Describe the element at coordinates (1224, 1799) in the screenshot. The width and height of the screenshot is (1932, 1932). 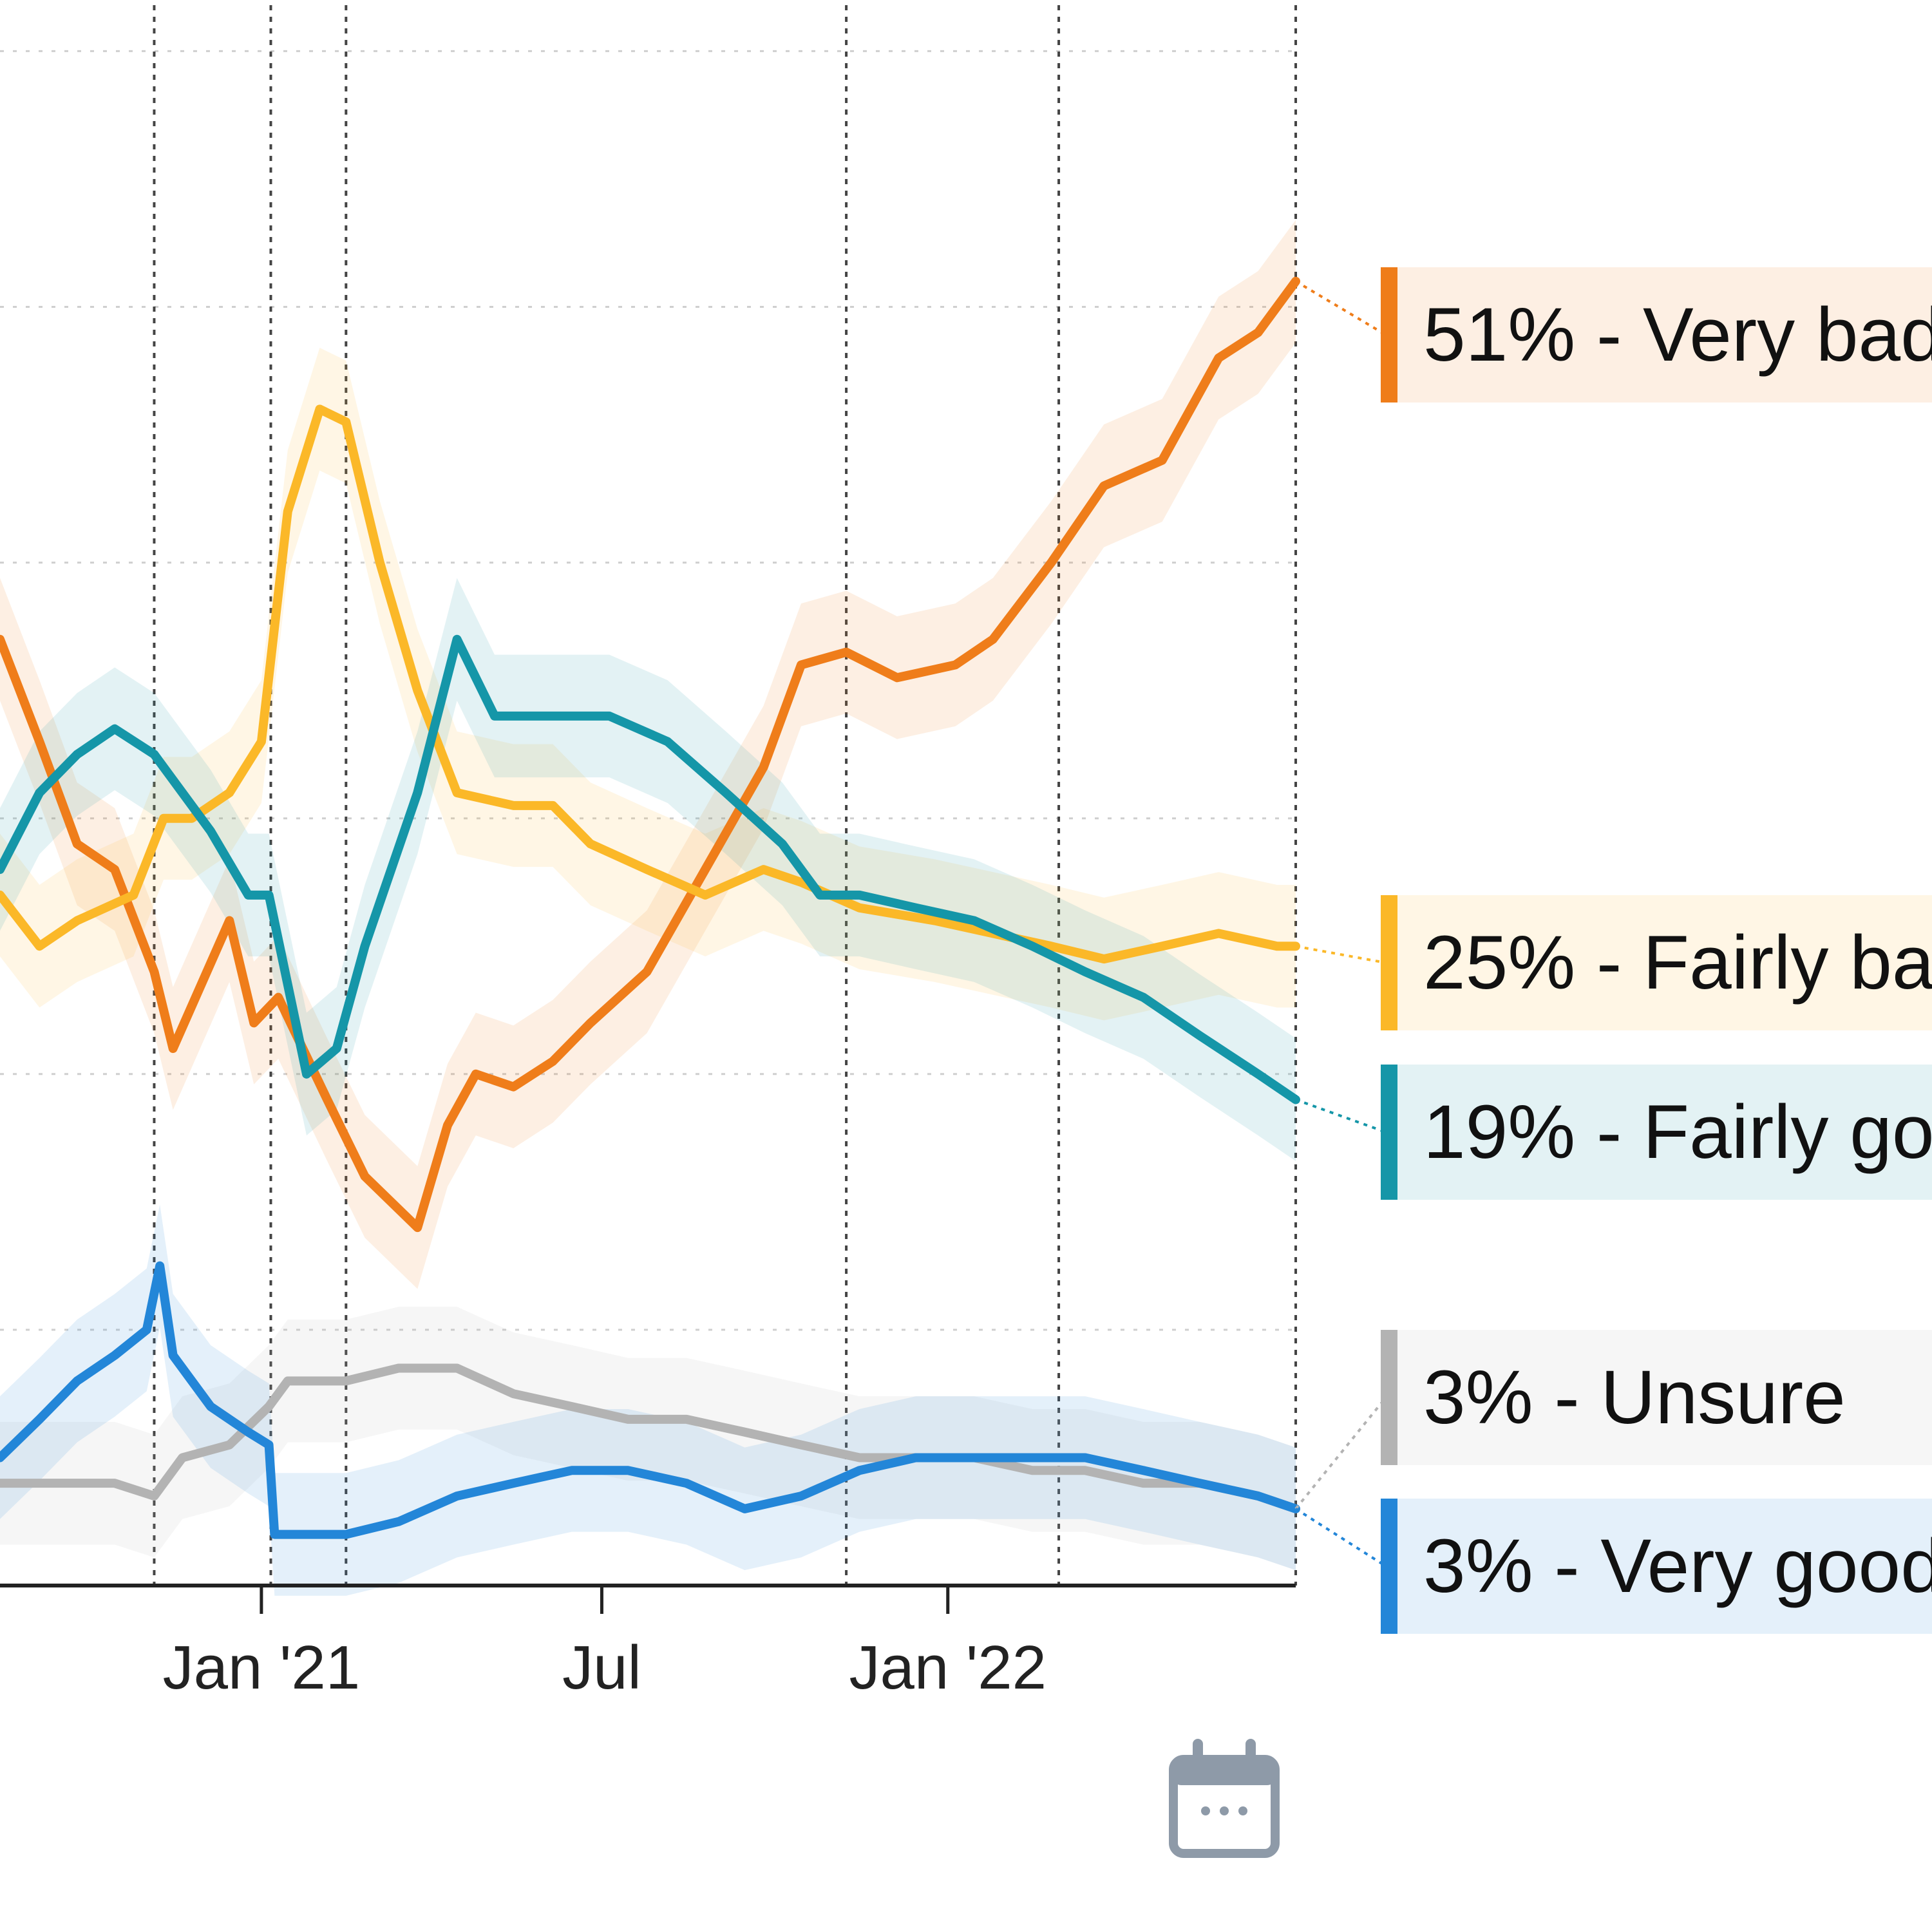
I see `calendar-icon` at that location.